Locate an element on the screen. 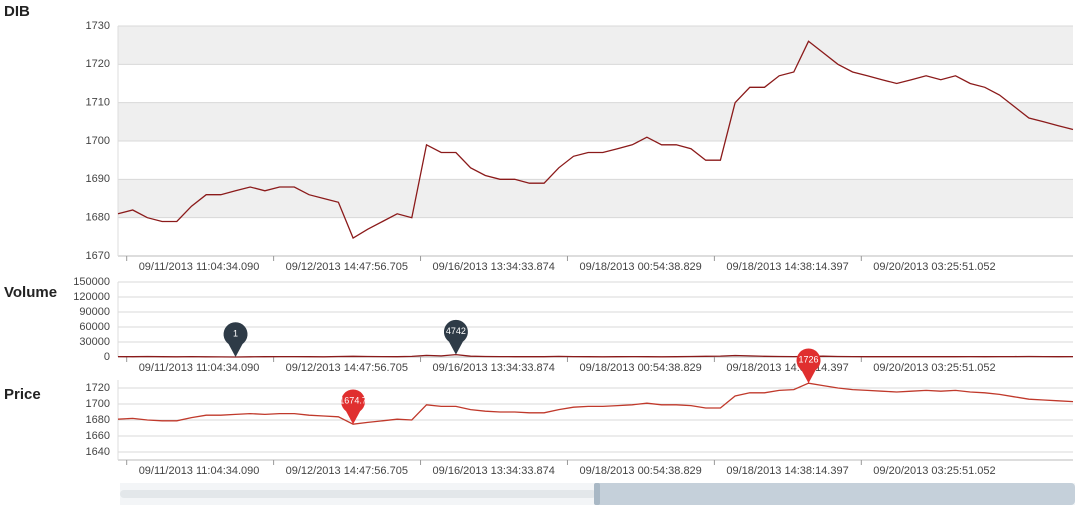  navigator-window is located at coordinates (835, 494).